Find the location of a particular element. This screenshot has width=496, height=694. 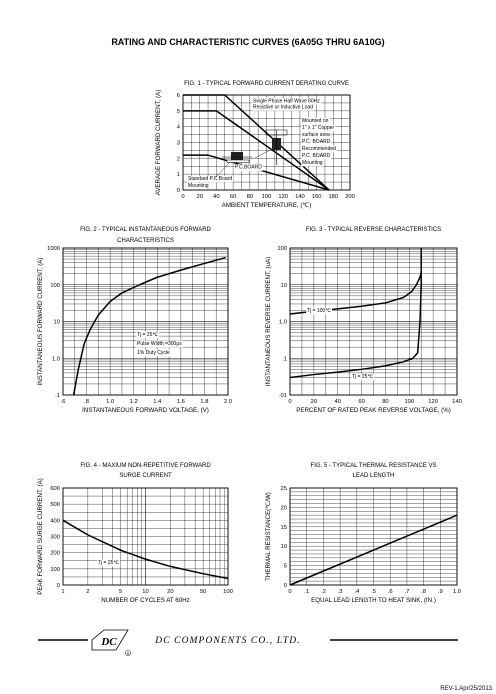

annotation-test-condition: Single Phase Half Wave 60Hz is located at coordinates (286, 102).